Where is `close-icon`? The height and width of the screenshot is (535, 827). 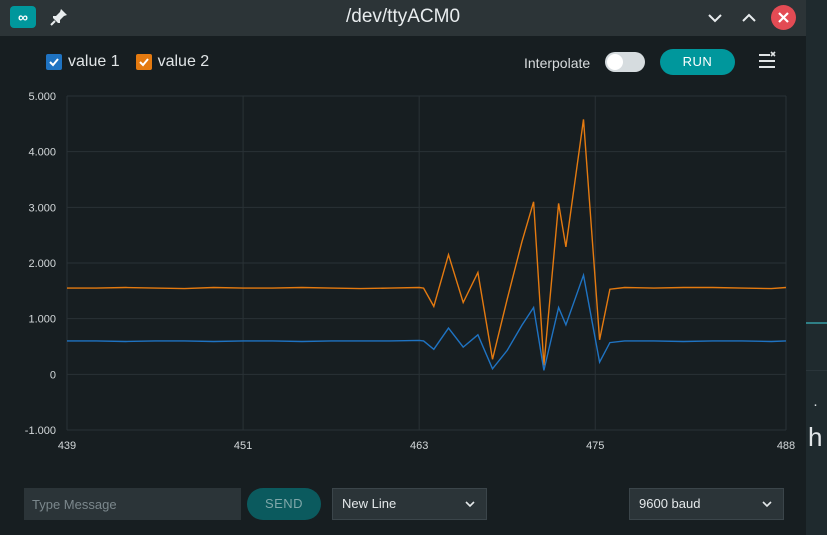
close-icon is located at coordinates (783, 17).